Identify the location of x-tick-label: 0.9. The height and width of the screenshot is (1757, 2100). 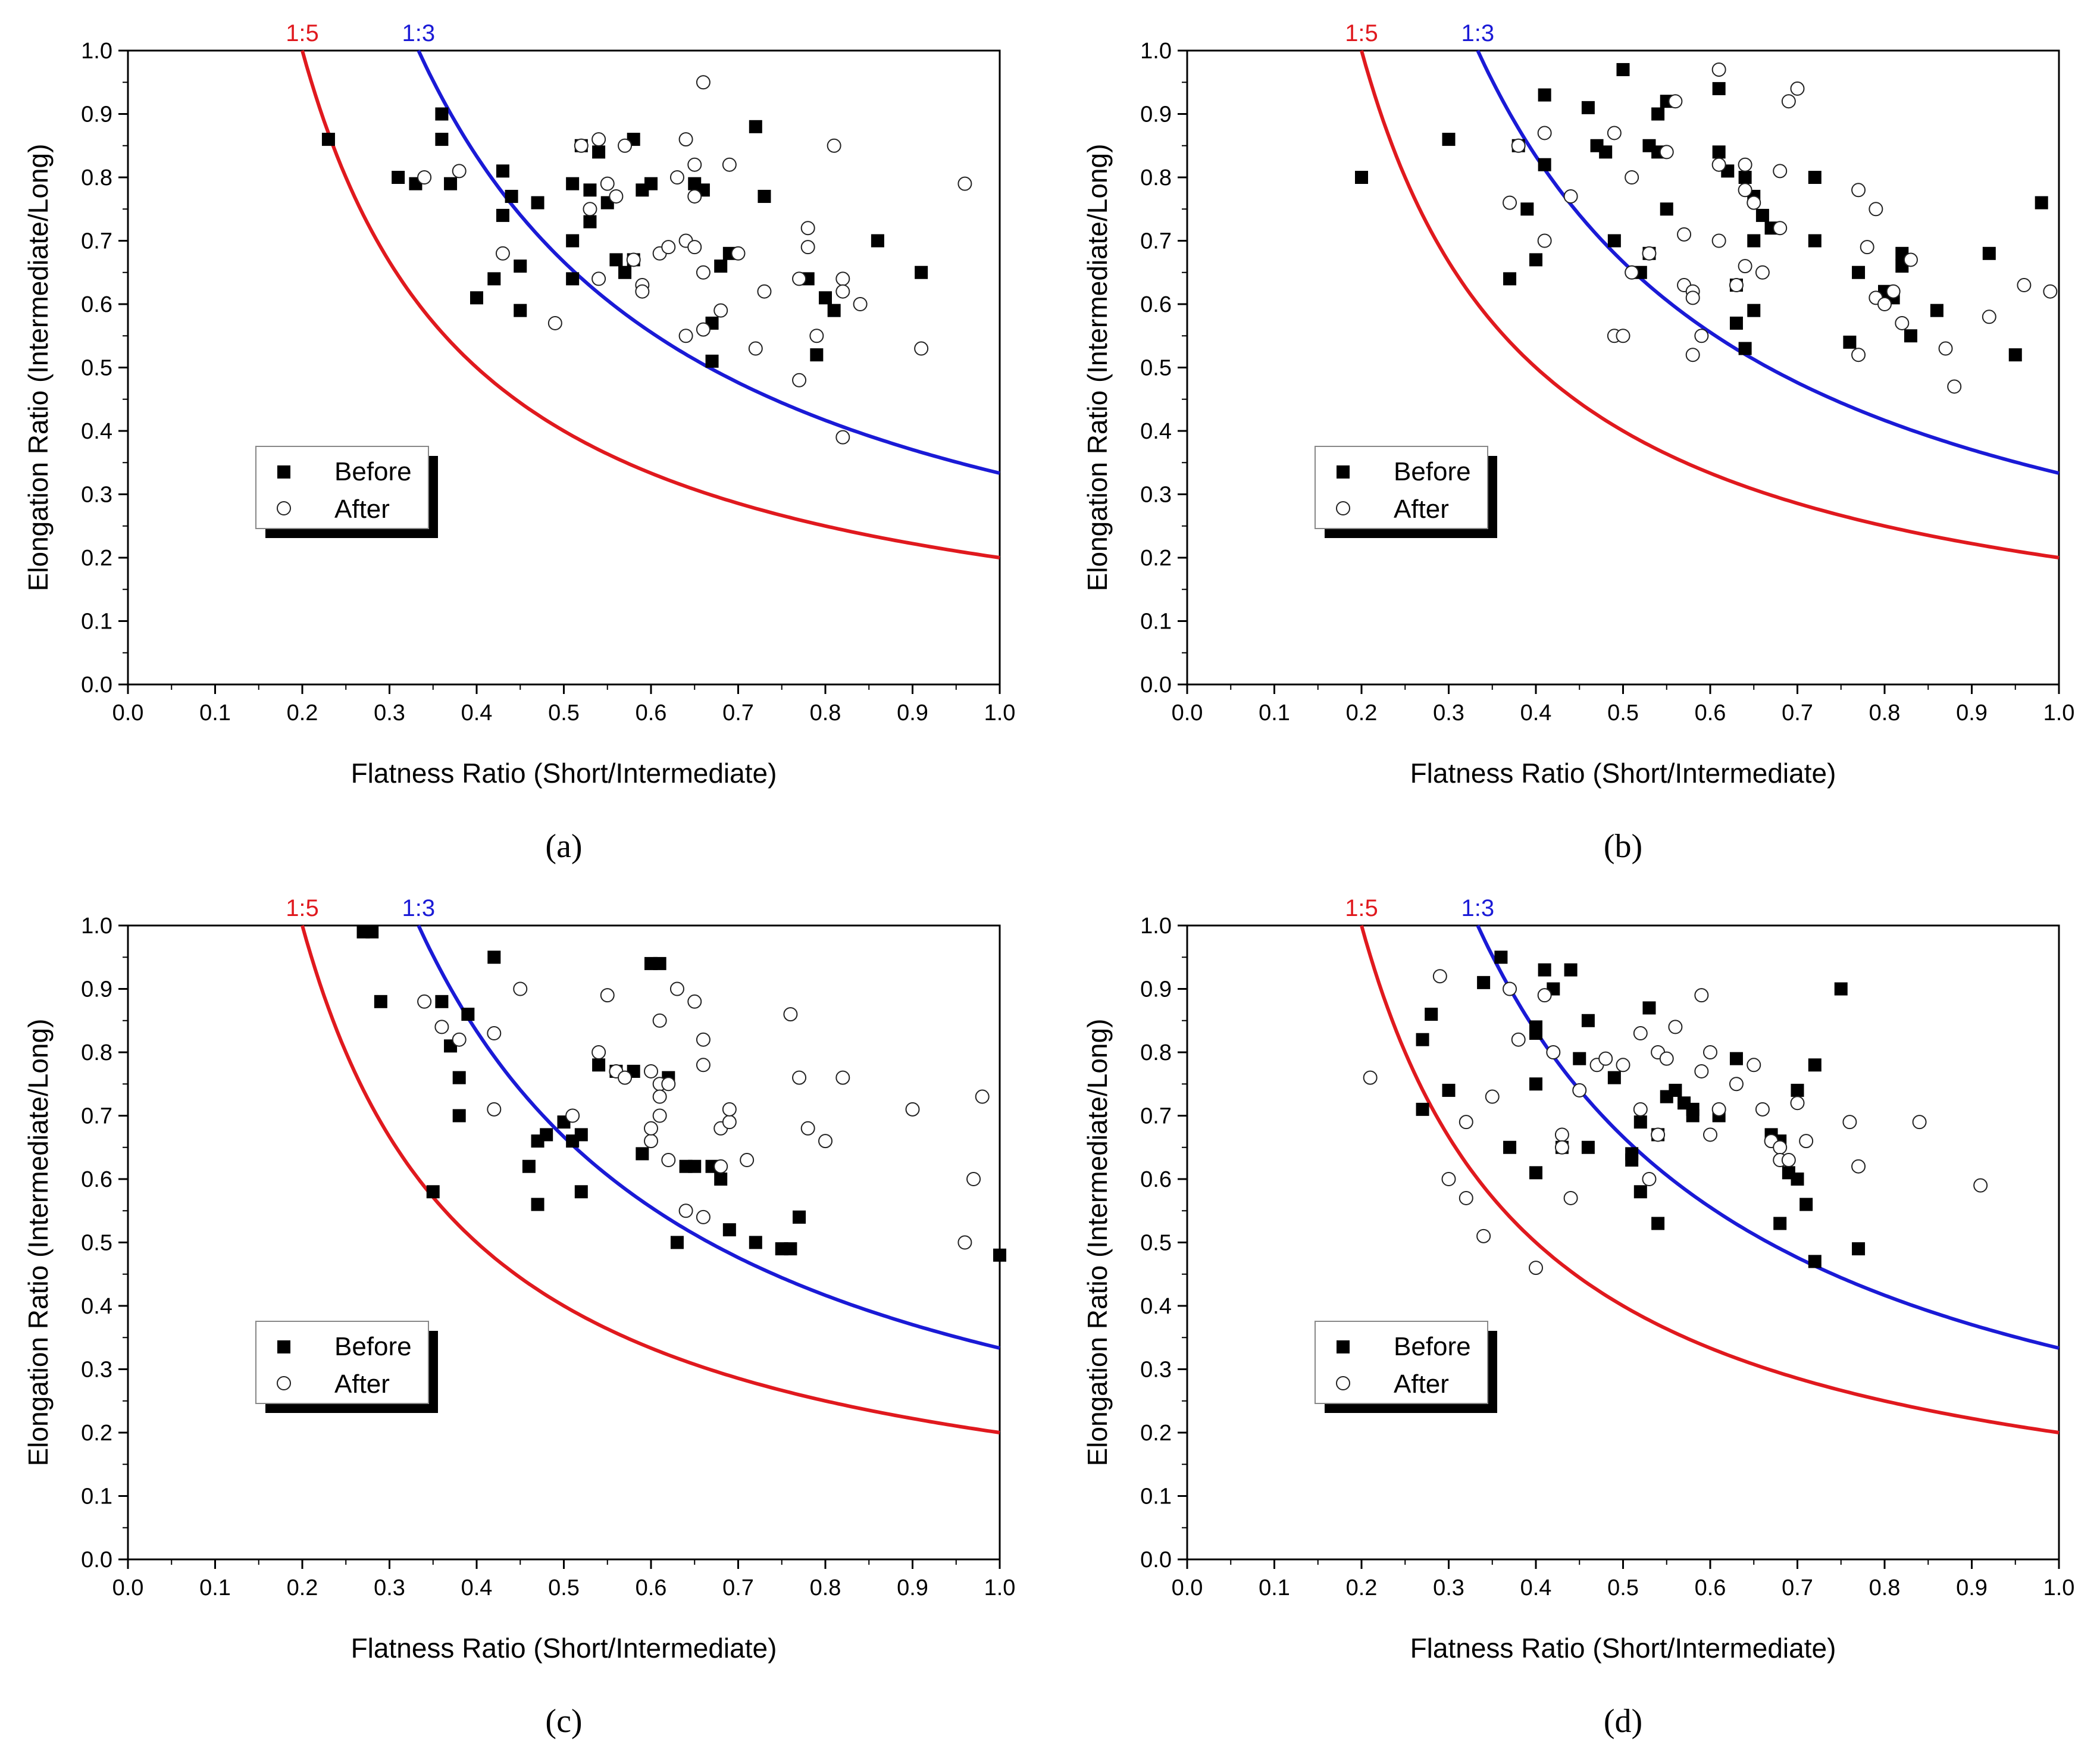
(1972, 713).